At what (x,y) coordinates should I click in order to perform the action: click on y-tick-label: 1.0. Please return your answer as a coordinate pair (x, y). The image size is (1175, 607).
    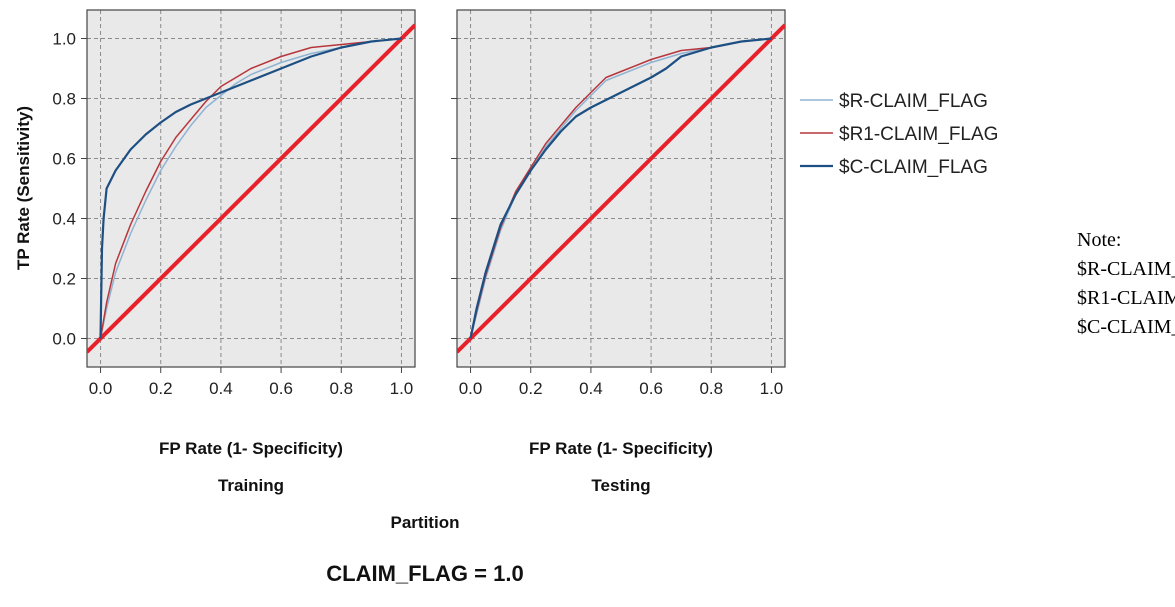
    Looking at the image, I should click on (64, 39).